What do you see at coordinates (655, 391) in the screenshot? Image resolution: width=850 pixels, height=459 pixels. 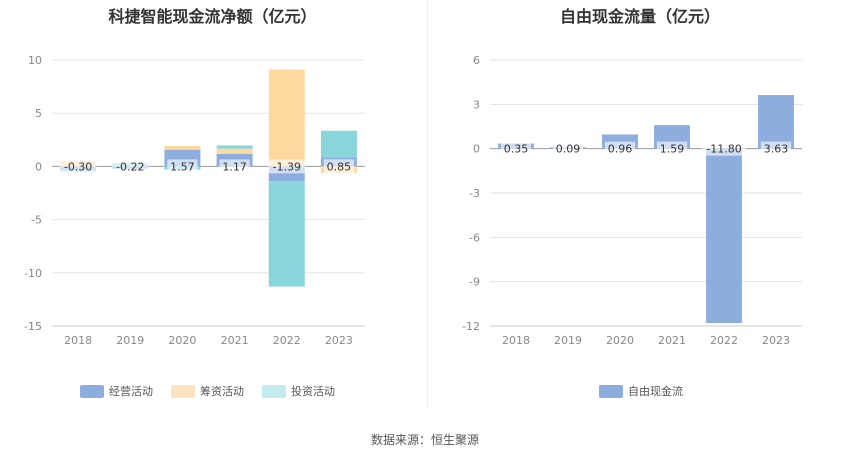 I see `legend-label-free-cash-flow: 自由现金流` at bounding box center [655, 391].